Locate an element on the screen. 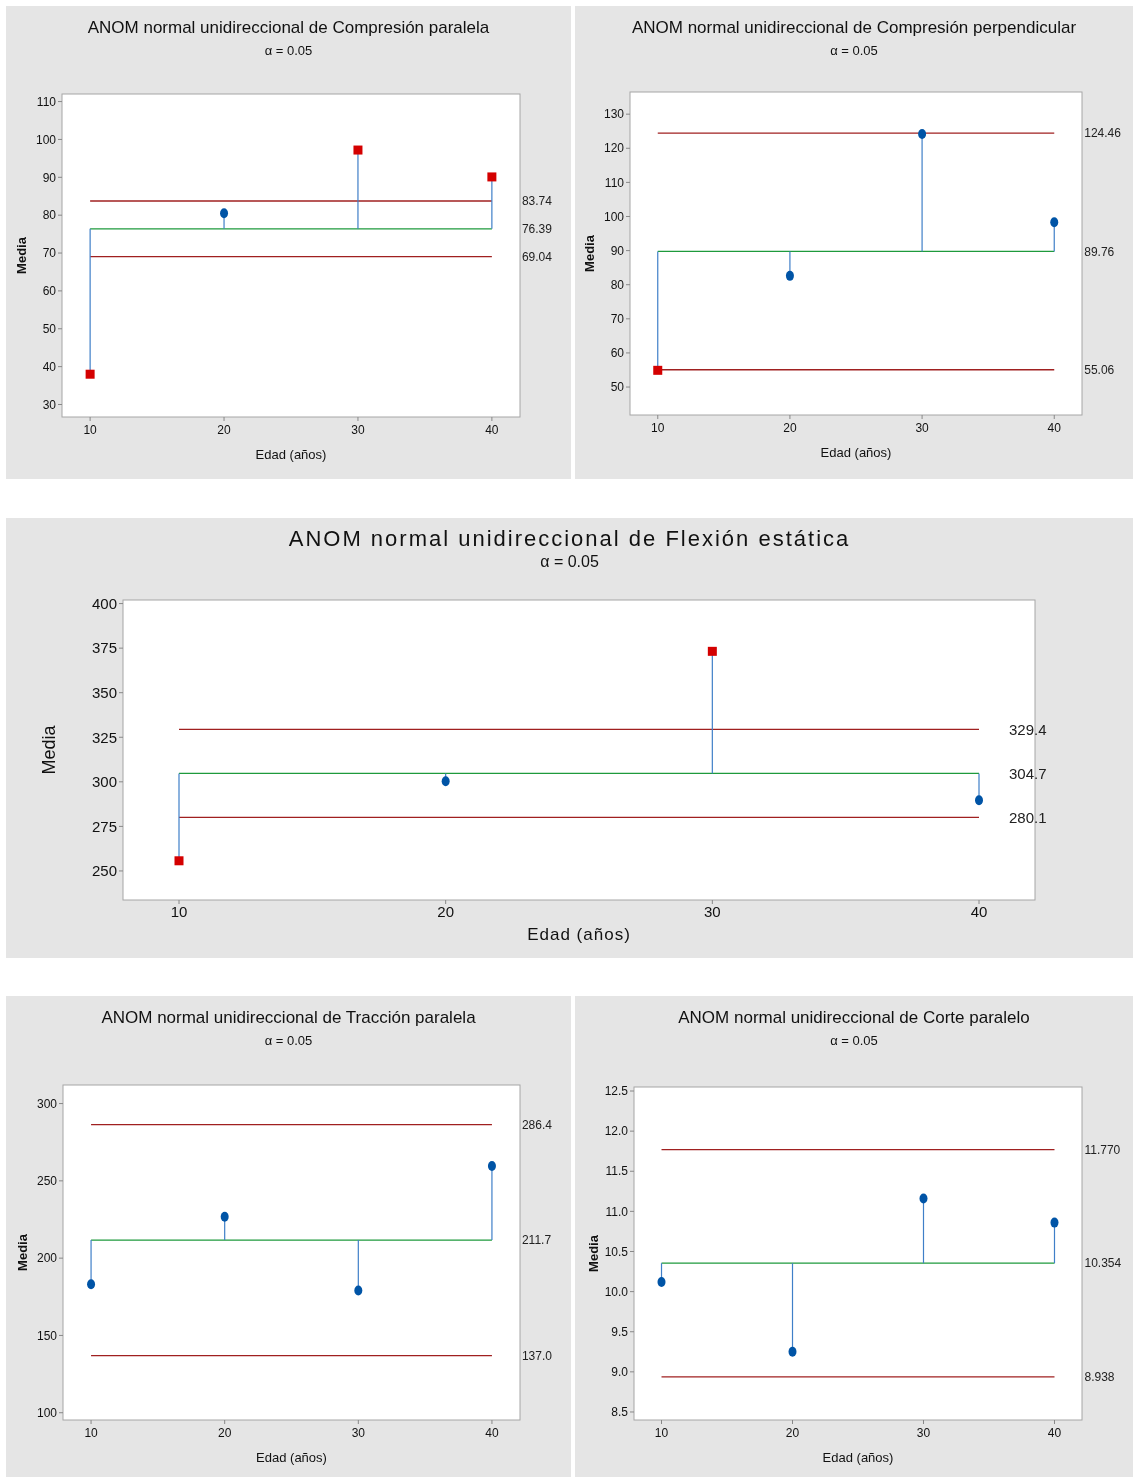 The width and height of the screenshot is (1134, 1479). ref-line-label: 8.938 is located at coordinates (1099, 1377).